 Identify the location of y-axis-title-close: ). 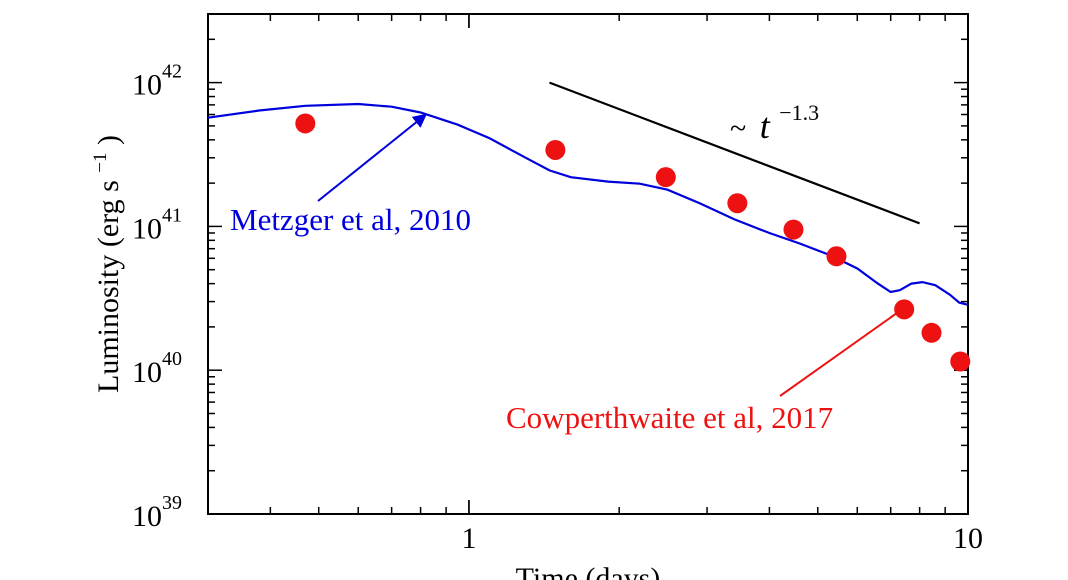
(108, 140).